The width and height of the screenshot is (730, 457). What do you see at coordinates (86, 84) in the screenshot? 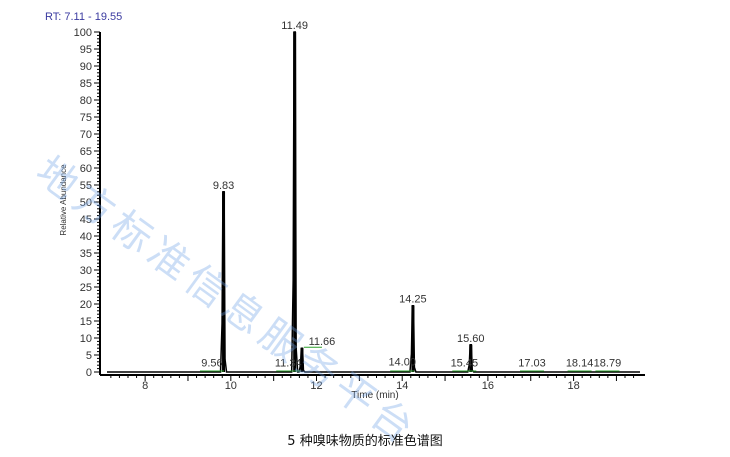
I see `y-tick-label: 85` at bounding box center [86, 84].